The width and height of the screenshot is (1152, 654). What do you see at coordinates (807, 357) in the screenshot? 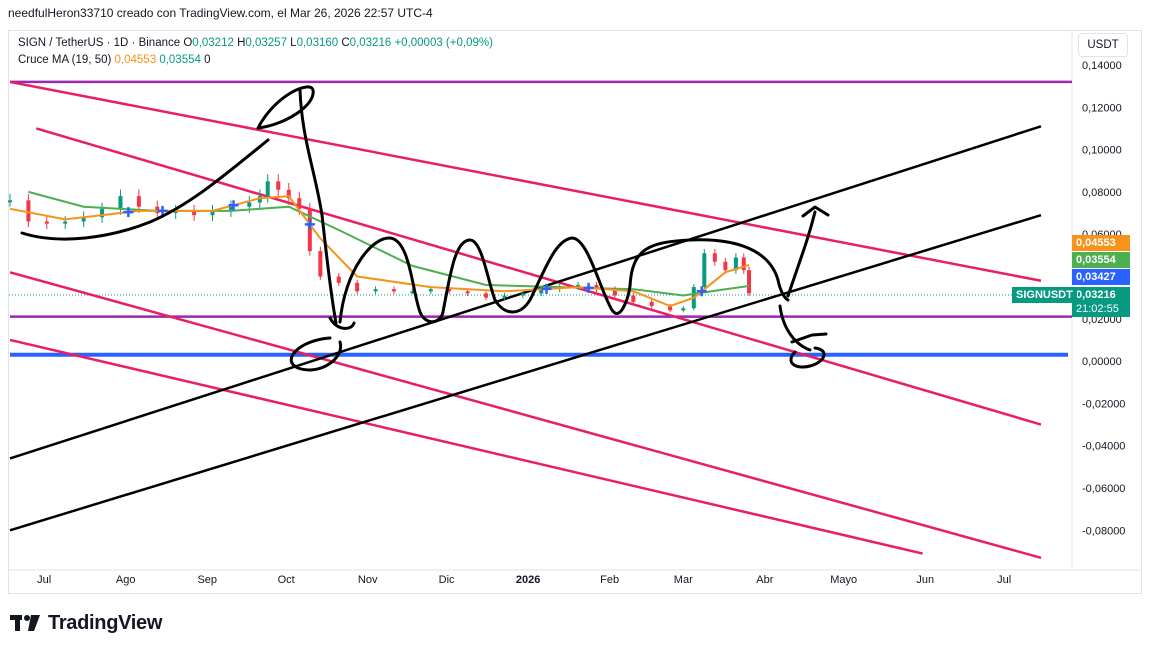
I see `drawing-down-circle` at bounding box center [807, 357].